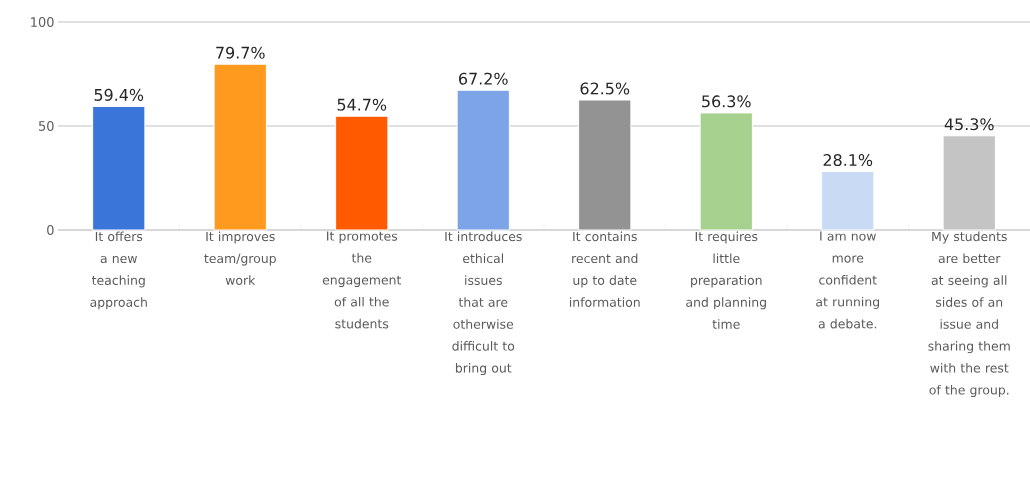 Image resolution: width=1030 pixels, height=477 pixels. Describe the element at coordinates (604, 269) in the screenshot. I see `x-tick-label: It contains recent and up to date information` at that location.